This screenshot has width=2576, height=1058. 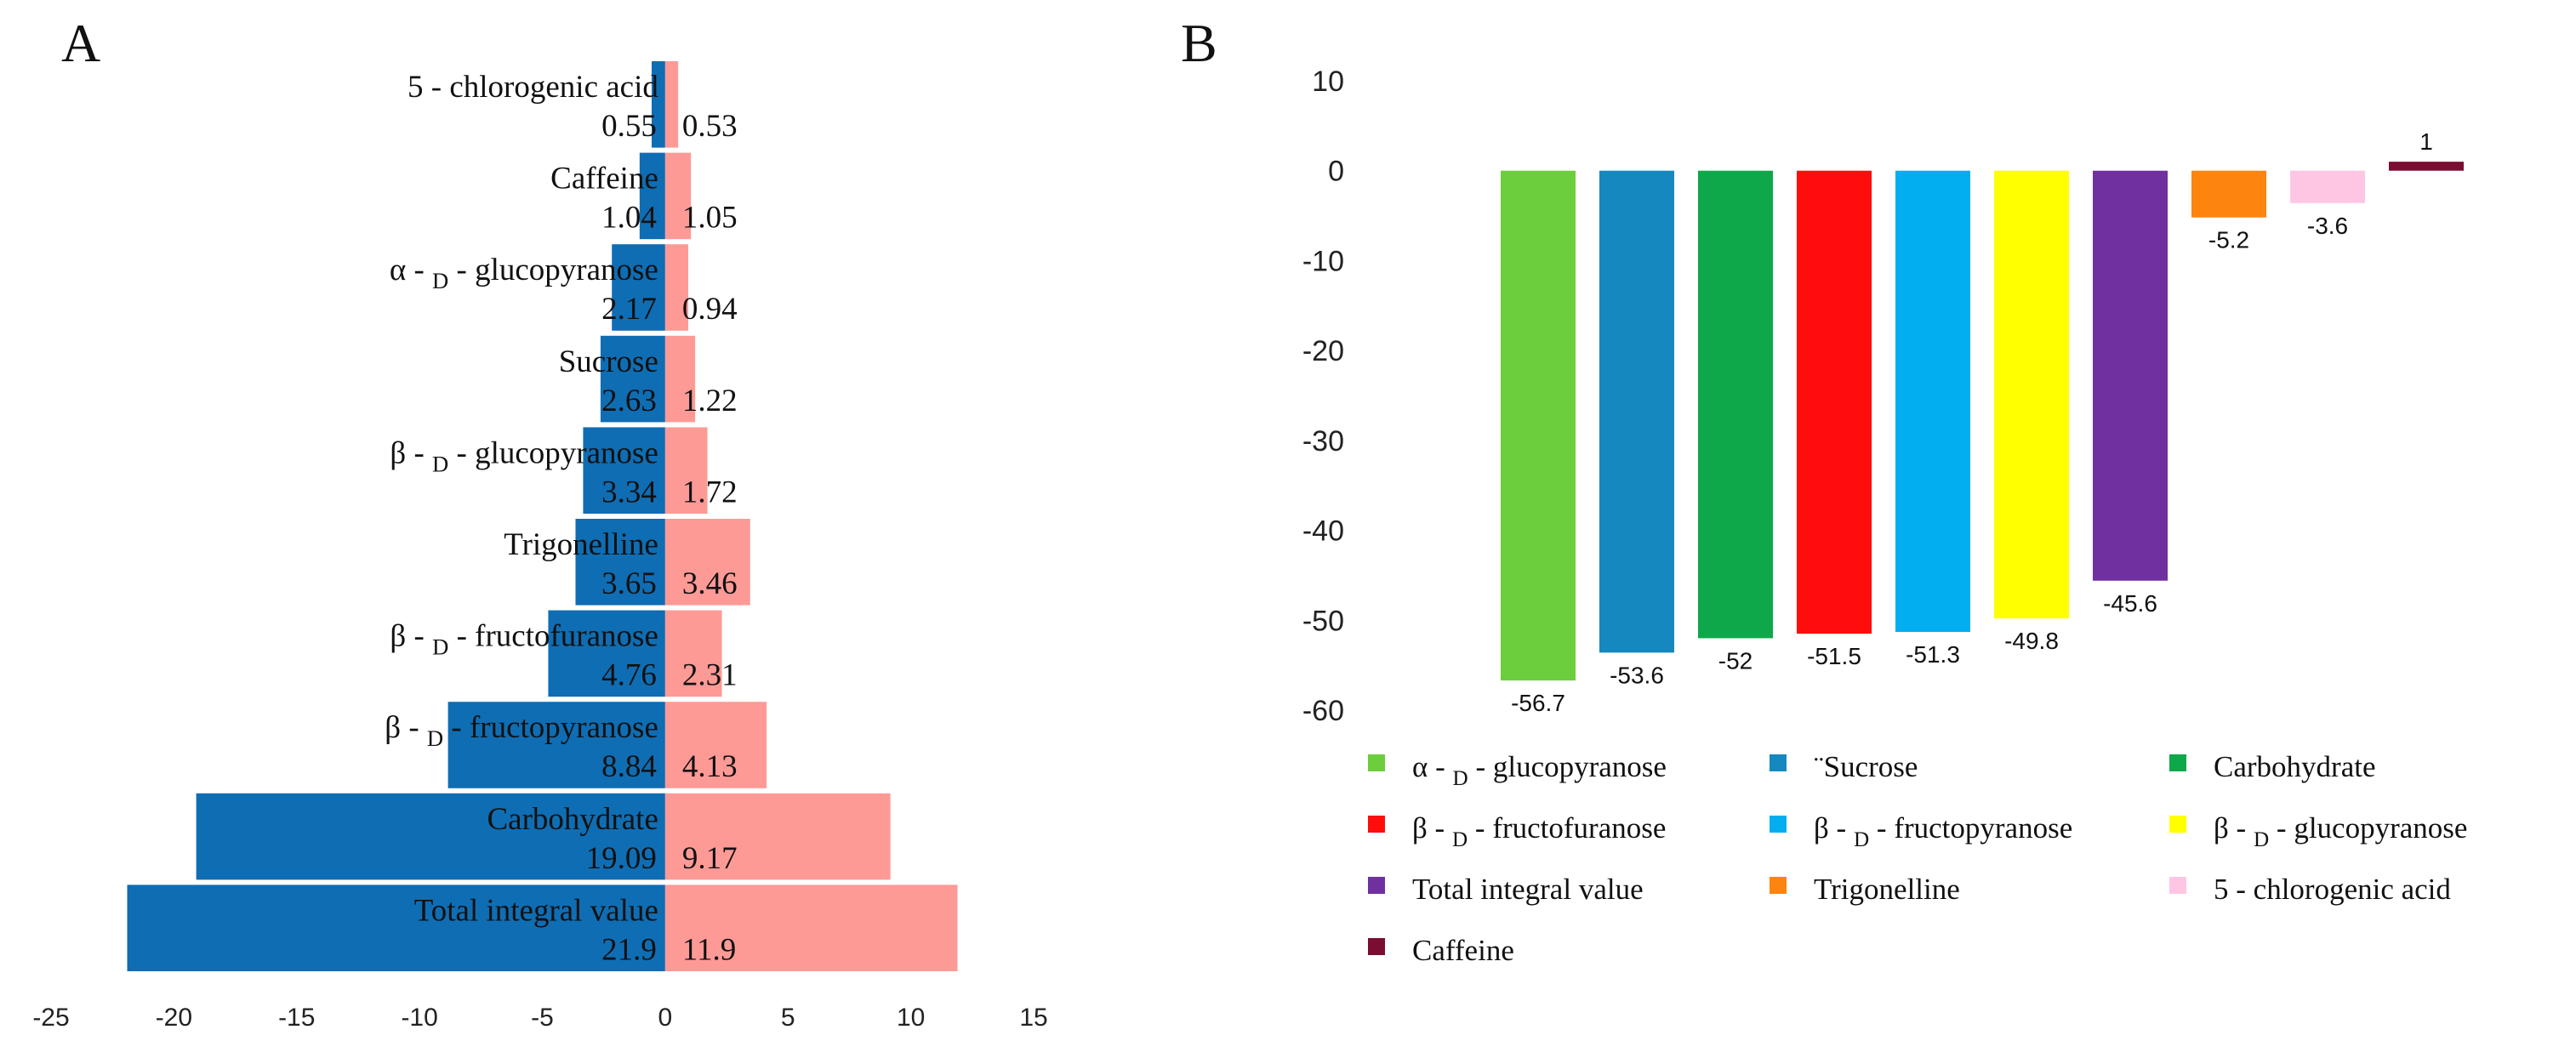 What do you see at coordinates (174, 1018) in the screenshot?
I see `panel-a-x-tick-label: -20` at bounding box center [174, 1018].